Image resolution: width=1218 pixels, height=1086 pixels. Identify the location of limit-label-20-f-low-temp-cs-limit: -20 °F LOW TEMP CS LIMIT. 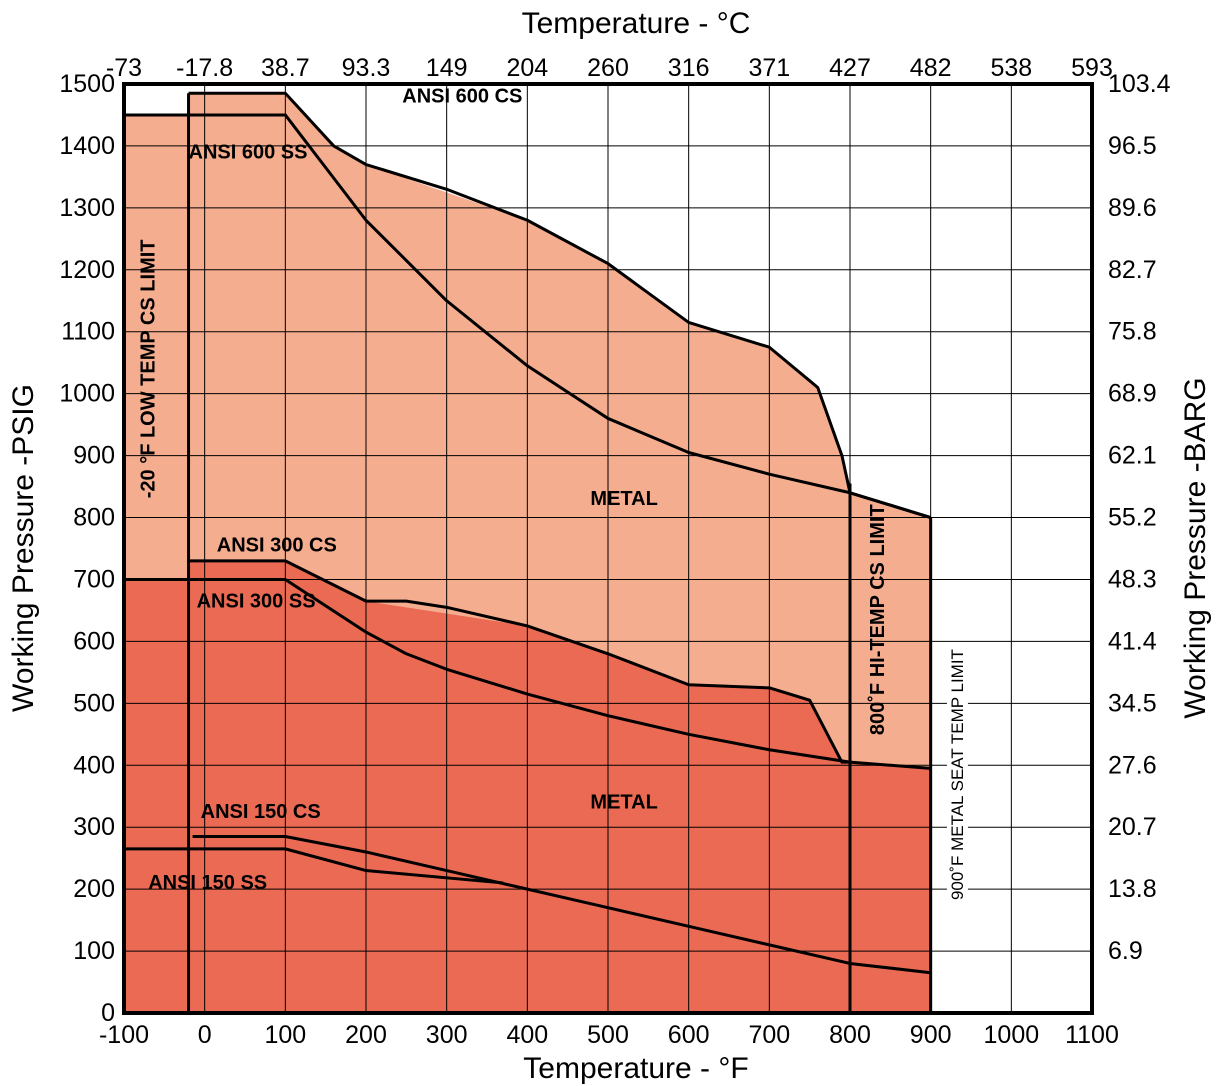
(149, 369).